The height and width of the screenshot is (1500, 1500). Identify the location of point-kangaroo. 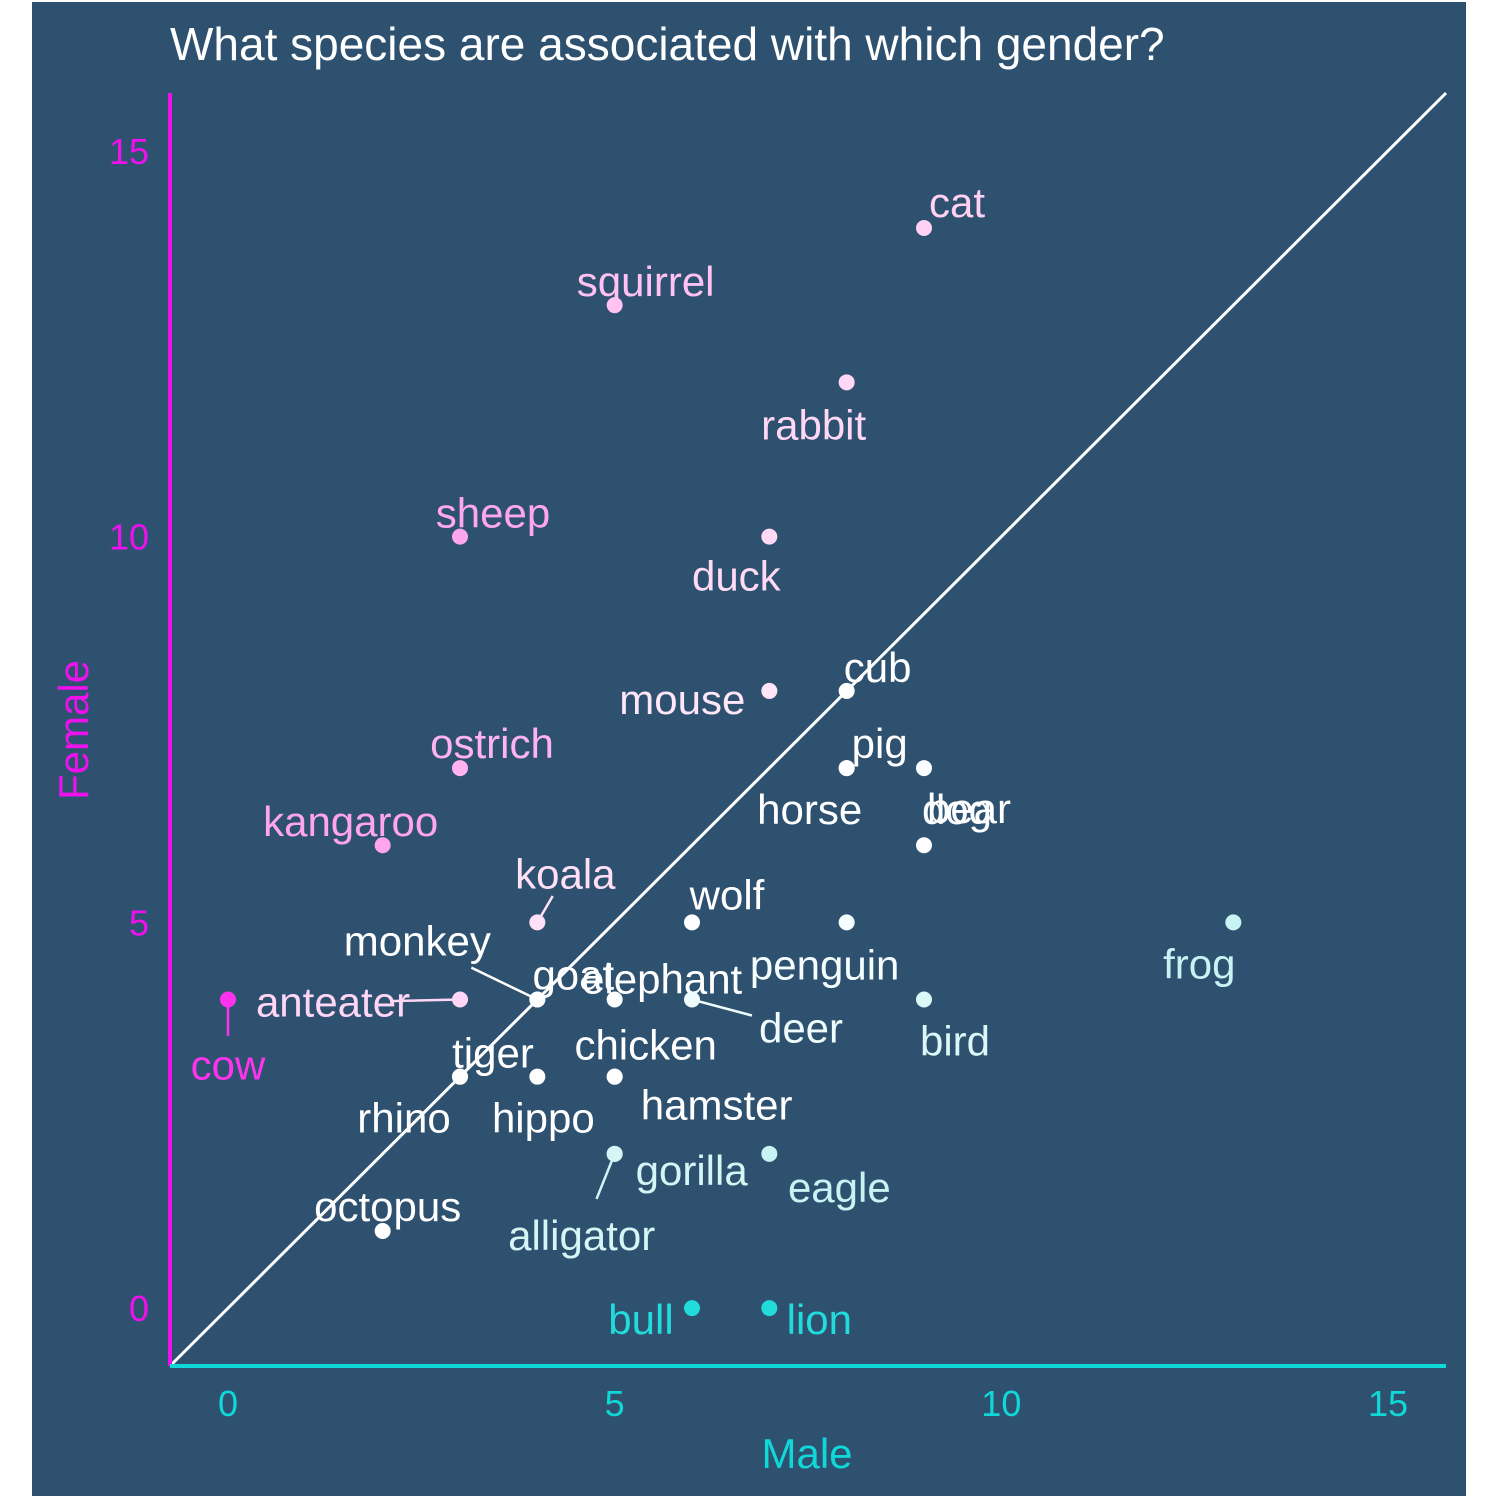
(382, 845).